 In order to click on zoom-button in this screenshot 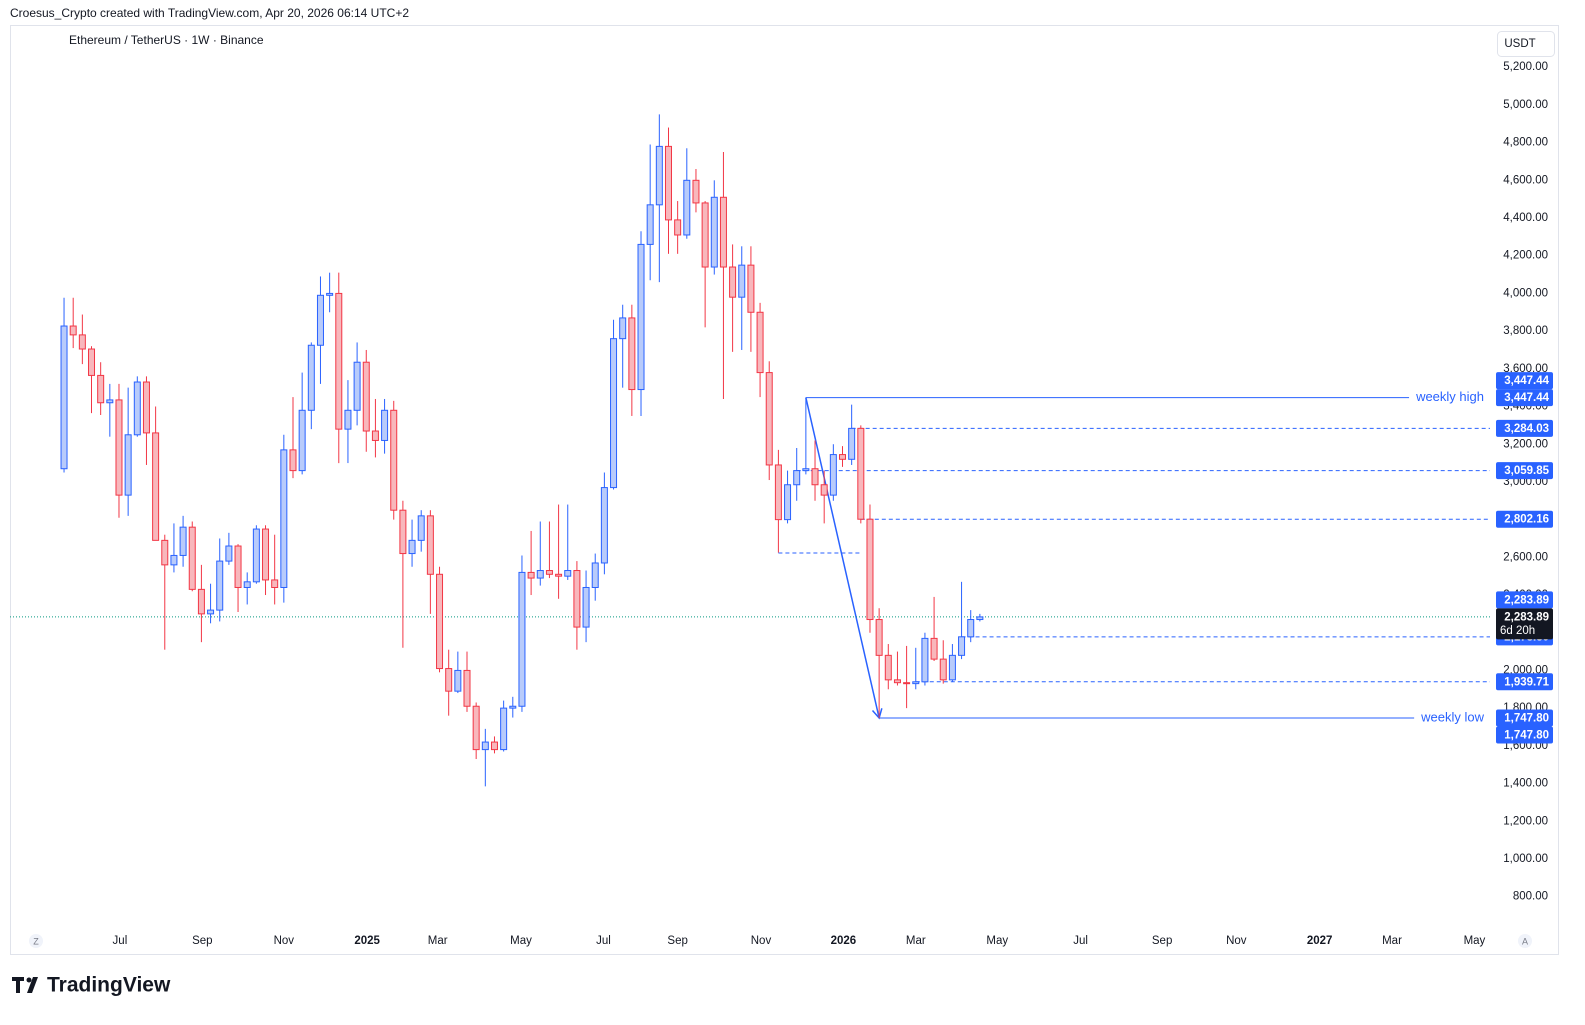, I will do `click(36, 941)`.